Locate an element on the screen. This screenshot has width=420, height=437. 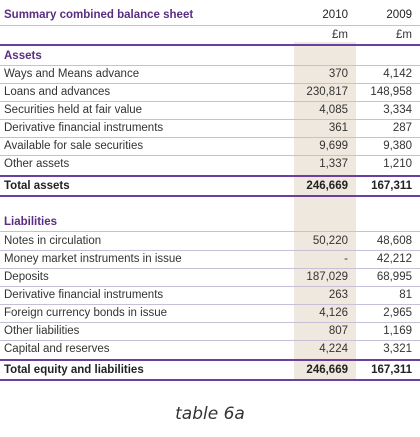
total-assets-2009: 167,311 is located at coordinates (391, 186).